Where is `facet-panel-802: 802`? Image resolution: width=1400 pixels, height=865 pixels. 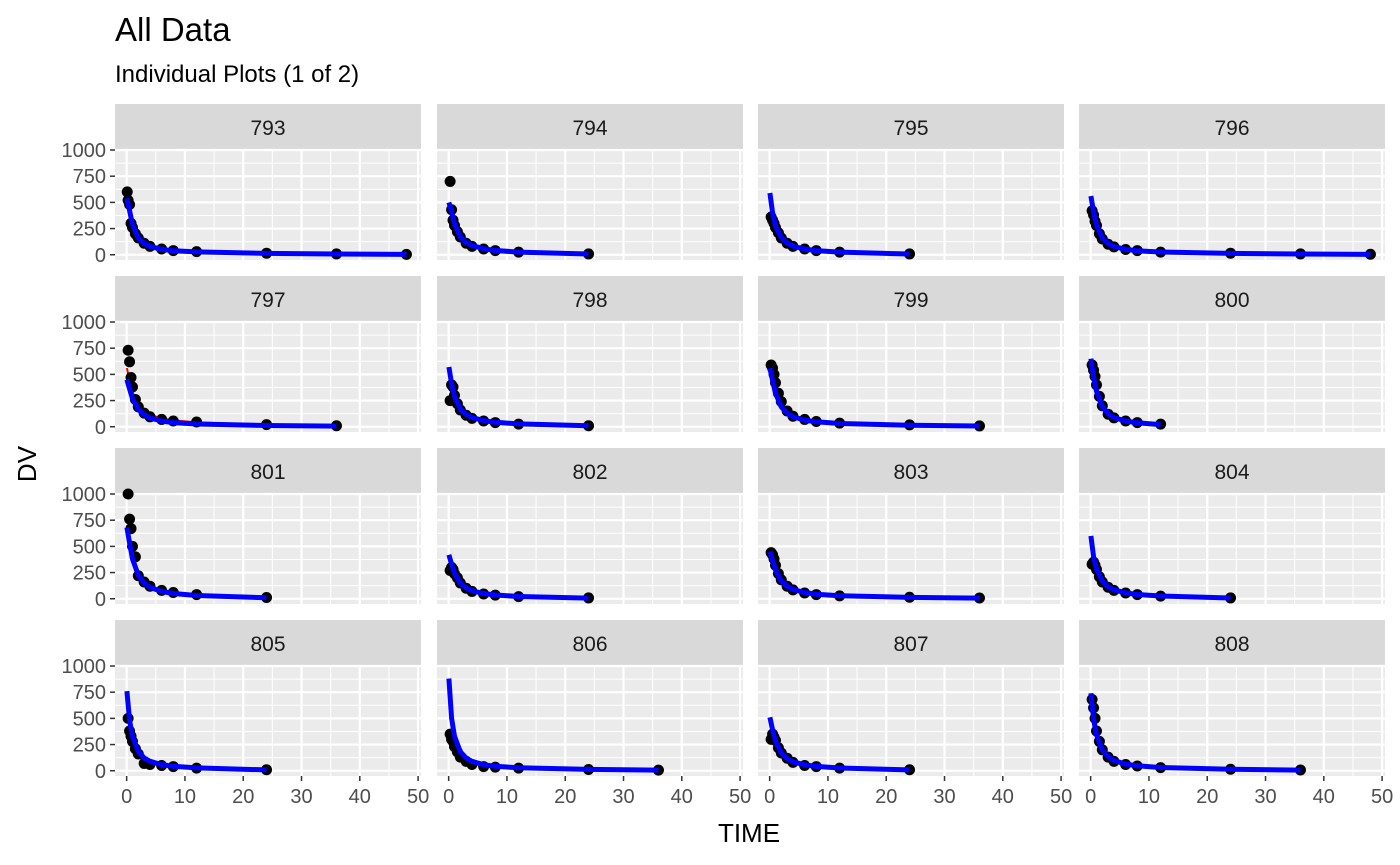 facet-panel-802: 802 is located at coordinates (590, 526).